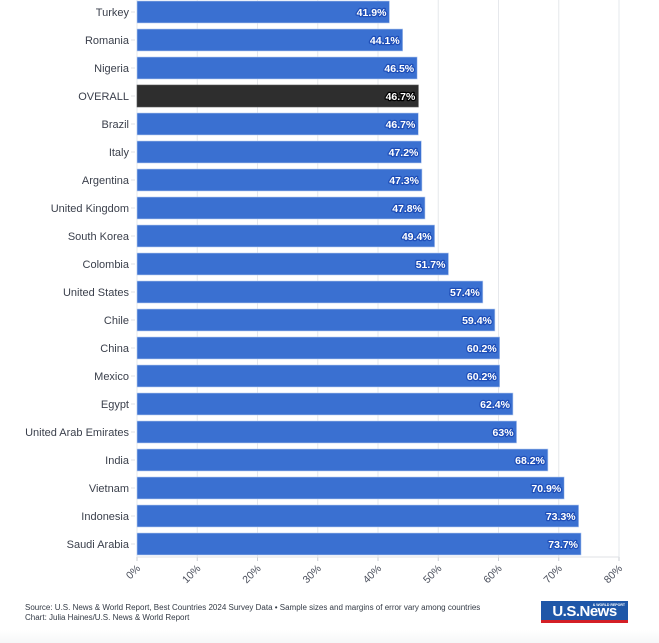 The image size is (659, 643). What do you see at coordinates (613, 574) in the screenshot?
I see `x-tick-label: 80%` at bounding box center [613, 574].